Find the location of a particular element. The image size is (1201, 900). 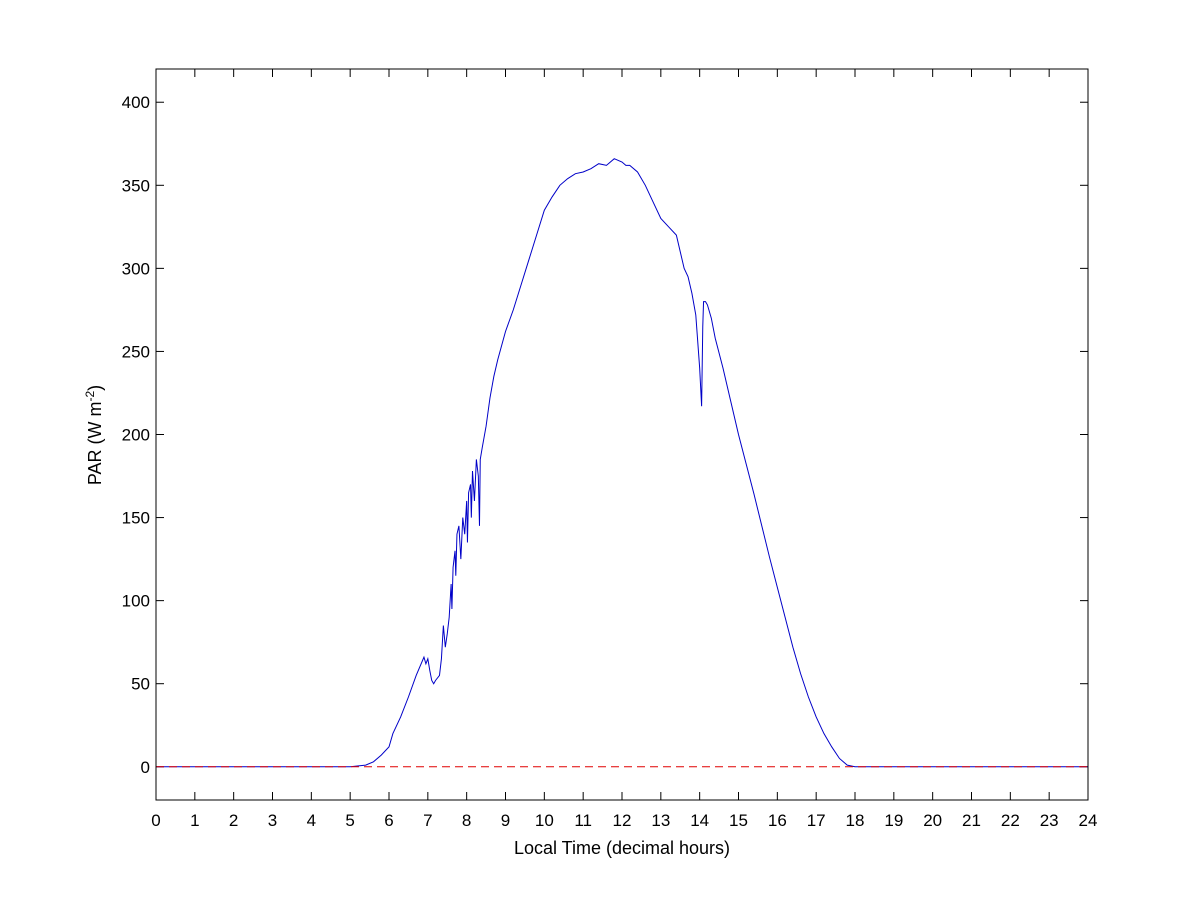

y-axis-title: PAR (W m-2) is located at coordinates (94, 435).